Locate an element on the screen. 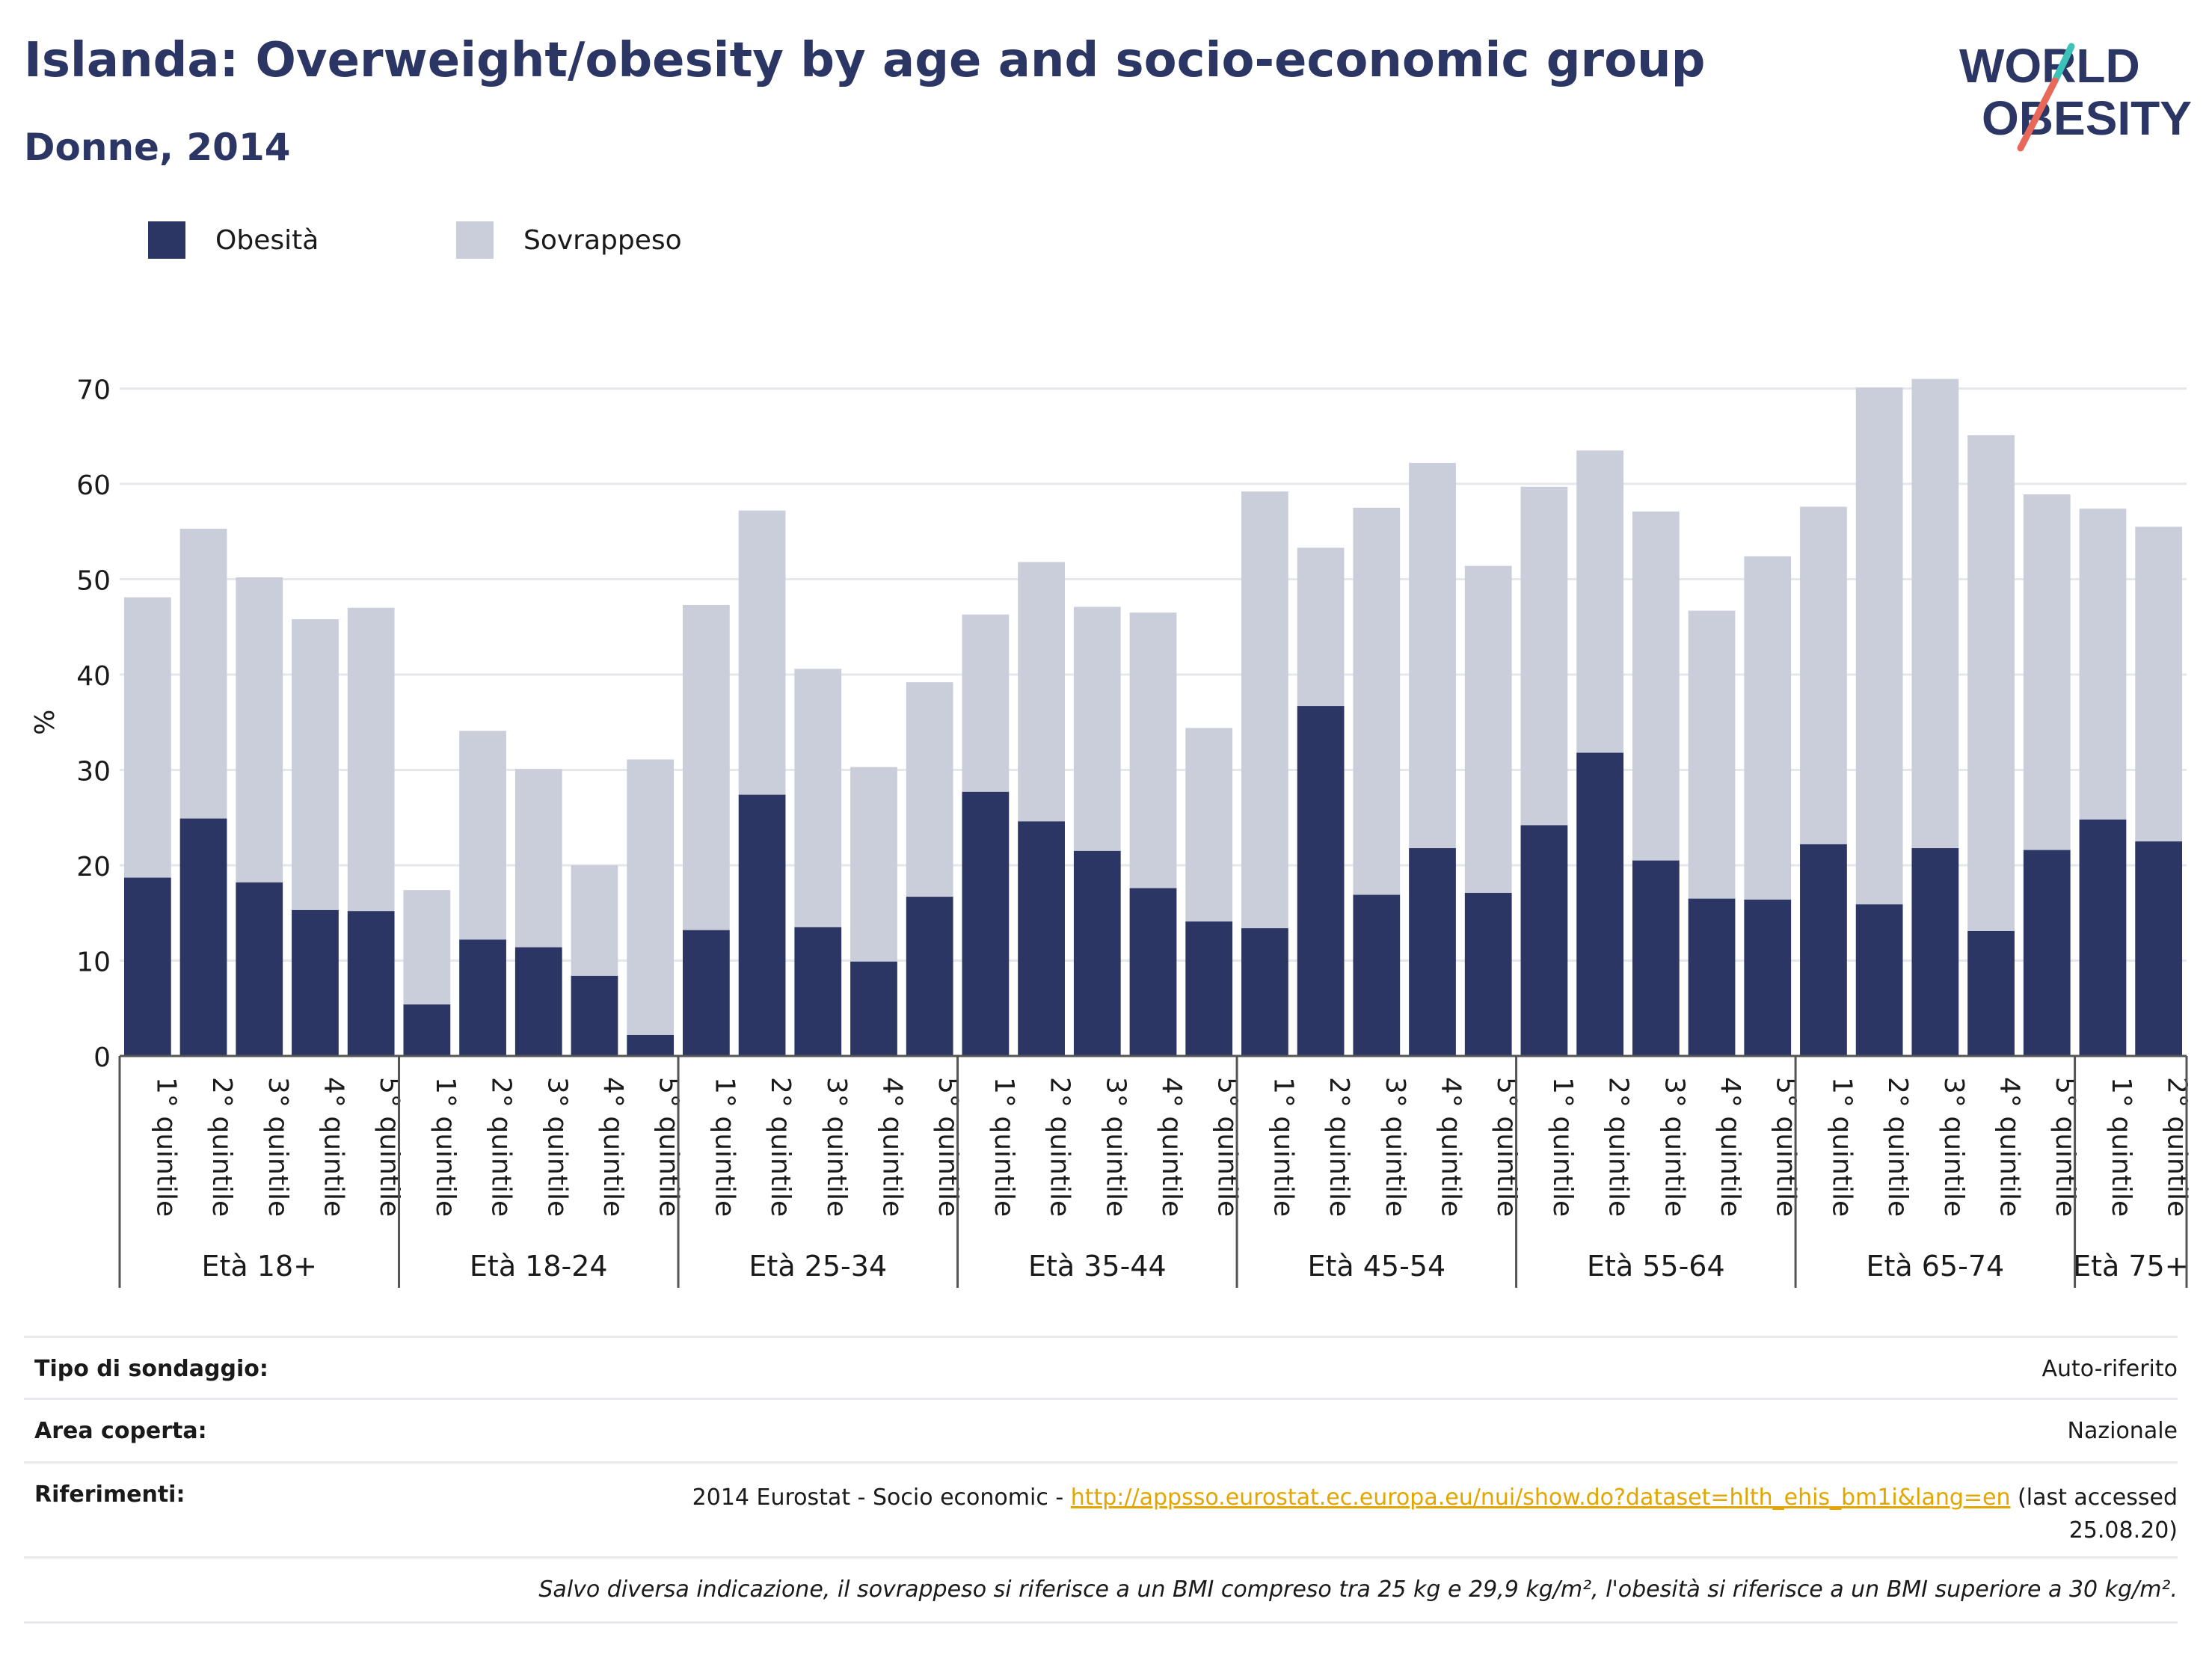 This screenshot has width=2212, height=1655. legend-item-obesity: Obesità is located at coordinates (233, 240).